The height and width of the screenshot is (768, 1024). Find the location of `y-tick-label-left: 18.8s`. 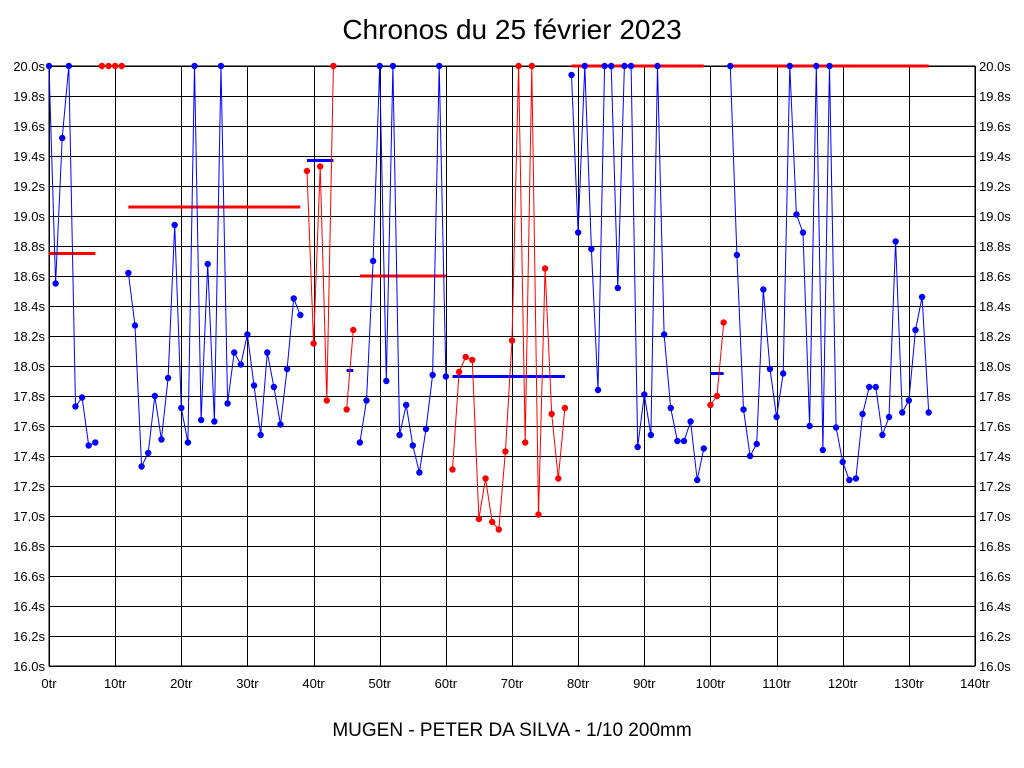

y-tick-label-left: 18.8s is located at coordinates (29, 246).